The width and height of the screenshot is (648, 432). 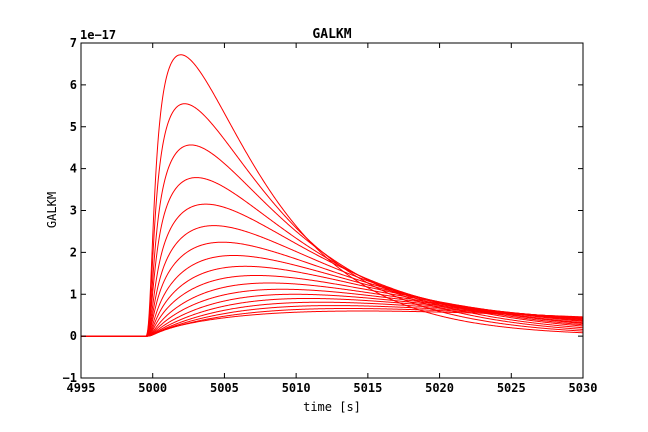 What do you see at coordinates (511, 388) in the screenshot?
I see `x-tick-label: 5025` at bounding box center [511, 388].